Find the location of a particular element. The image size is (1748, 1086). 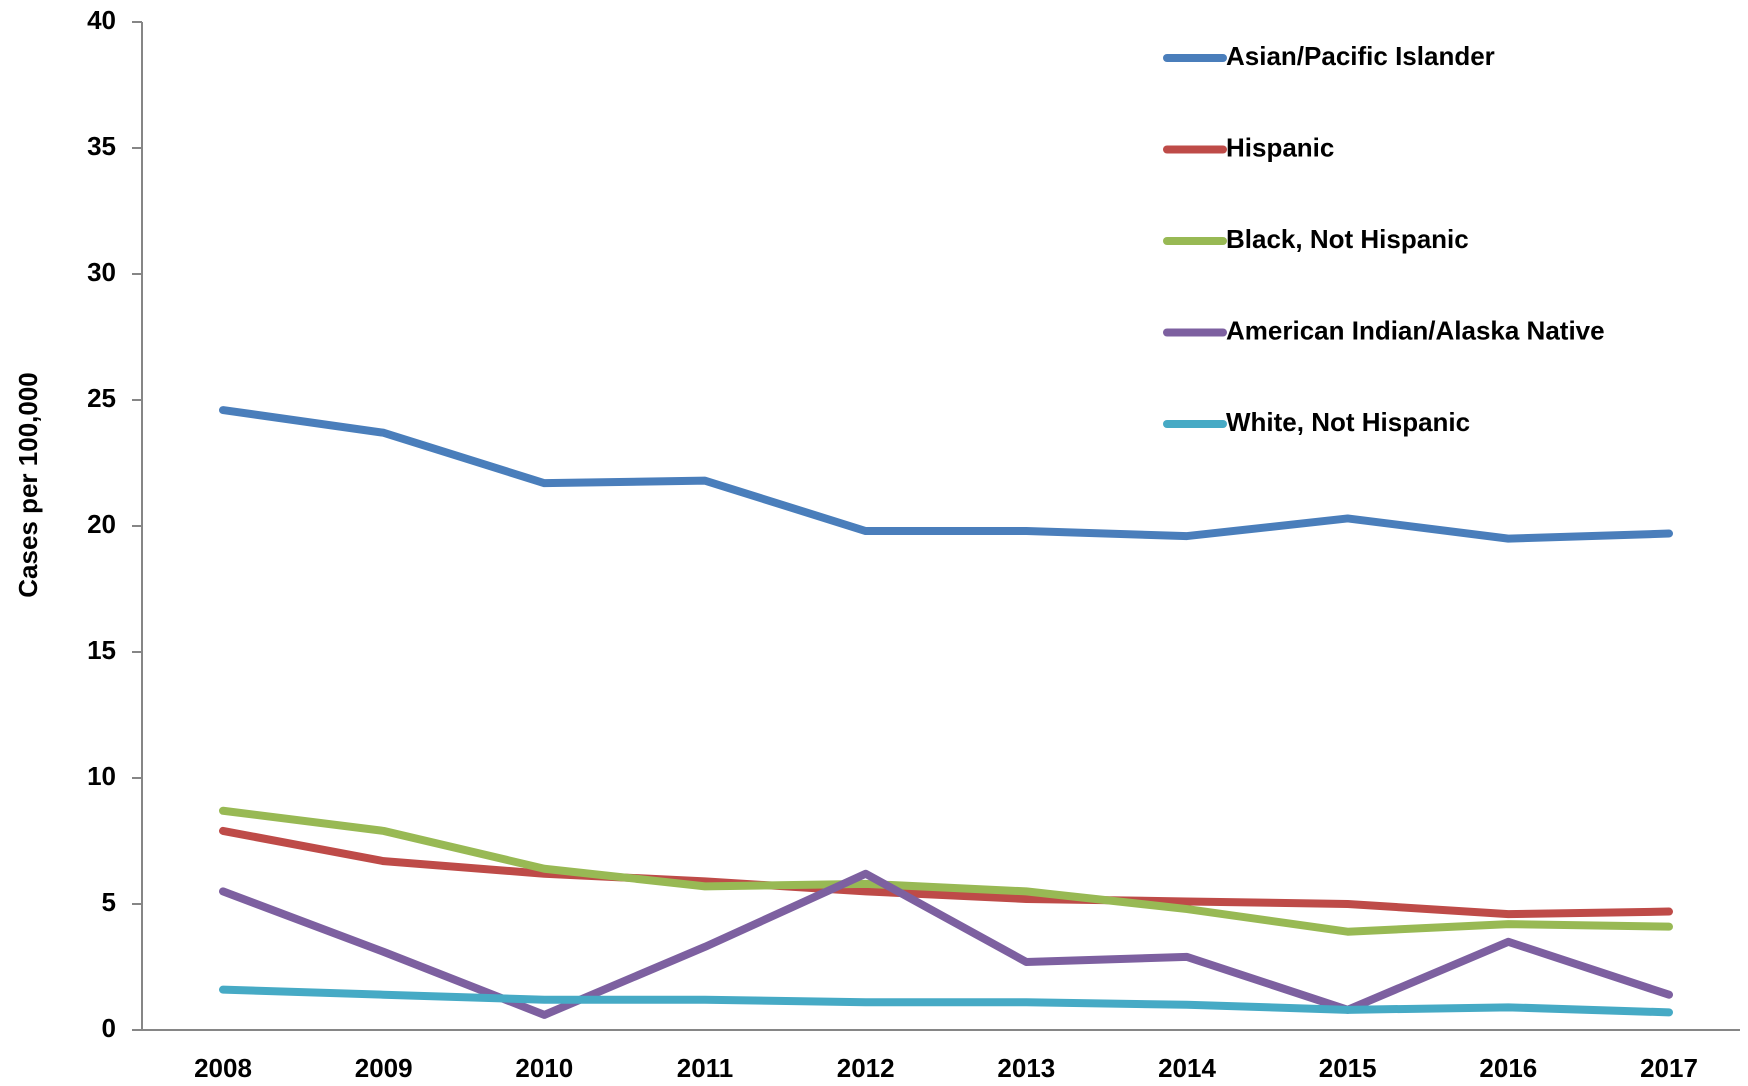

y-tick-label: 30 is located at coordinates (101, 272).